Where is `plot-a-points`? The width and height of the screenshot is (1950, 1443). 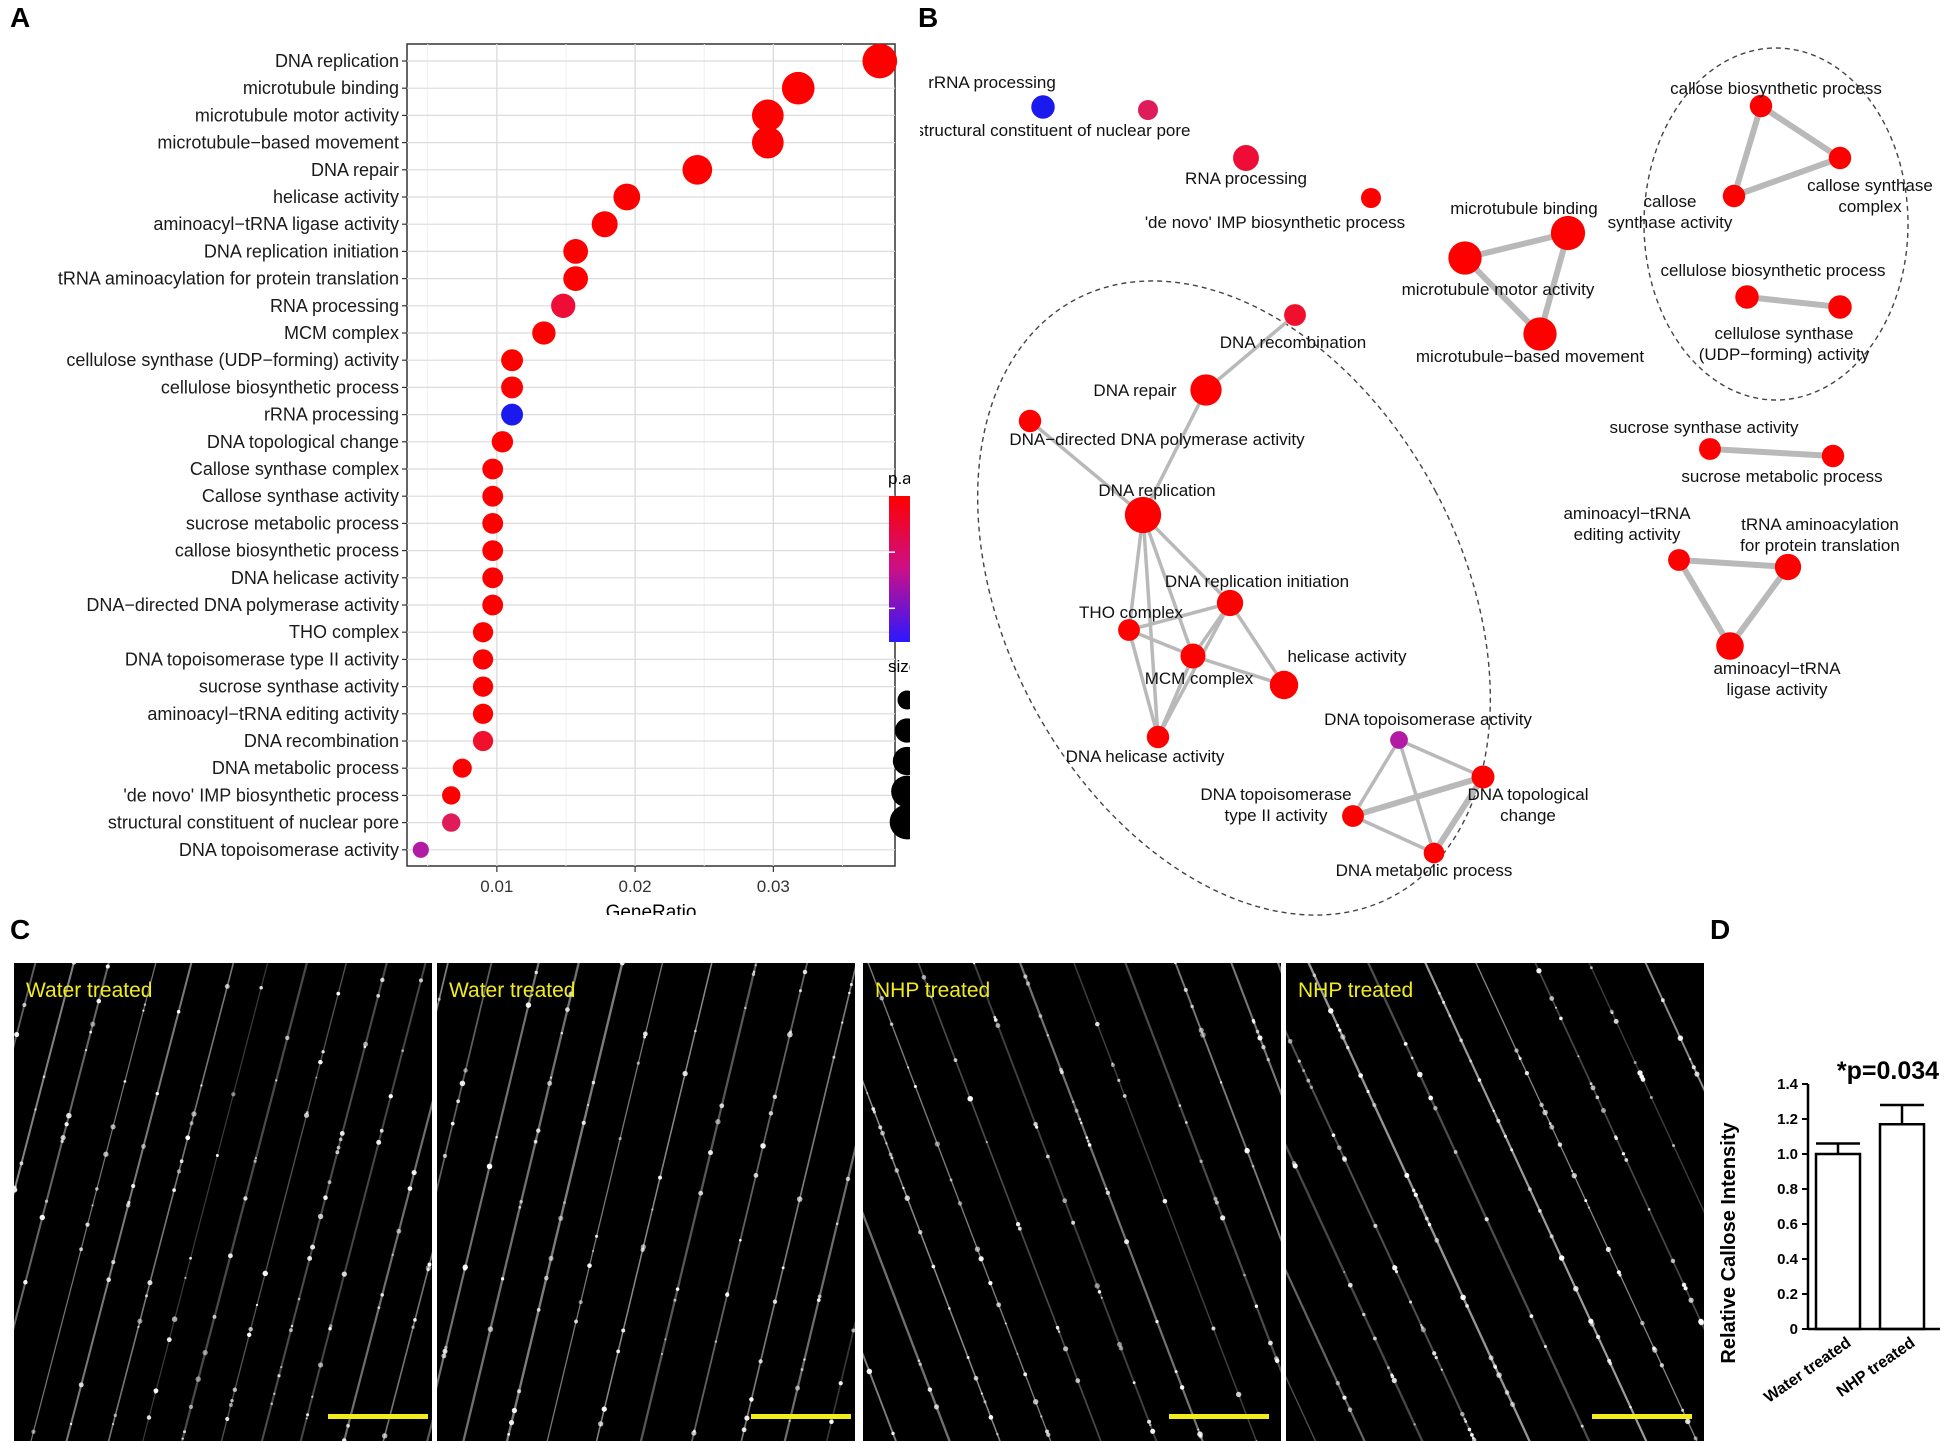 plot-a-points is located at coordinates (655, 450).